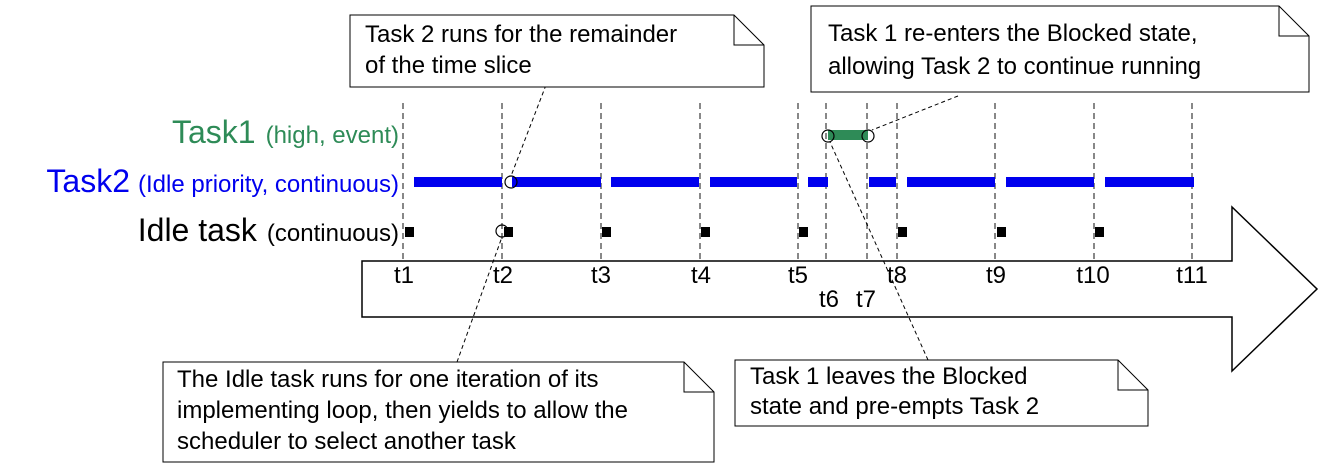  What do you see at coordinates (448, 65) in the screenshot?
I see `note-line: of the time slice` at bounding box center [448, 65].